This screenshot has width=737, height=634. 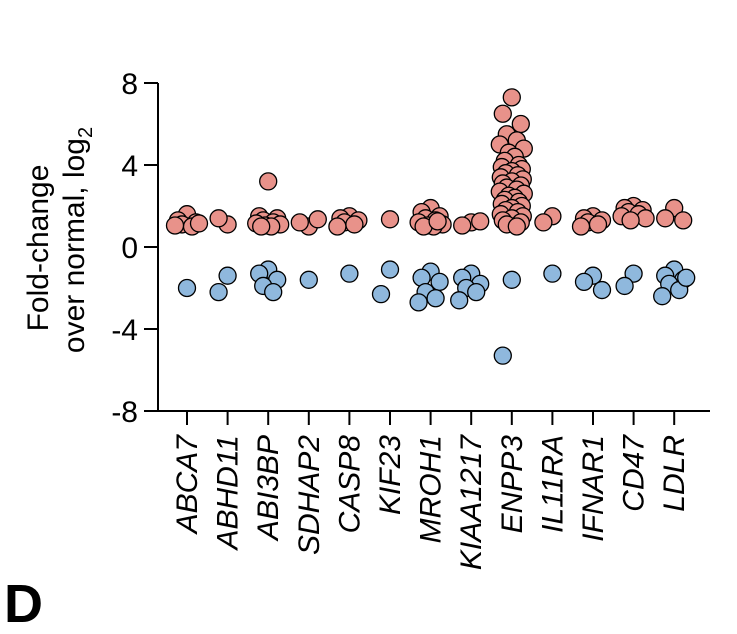 What do you see at coordinates (471, 502) in the screenshot?
I see `category-label: KIAA1217` at bounding box center [471, 502].